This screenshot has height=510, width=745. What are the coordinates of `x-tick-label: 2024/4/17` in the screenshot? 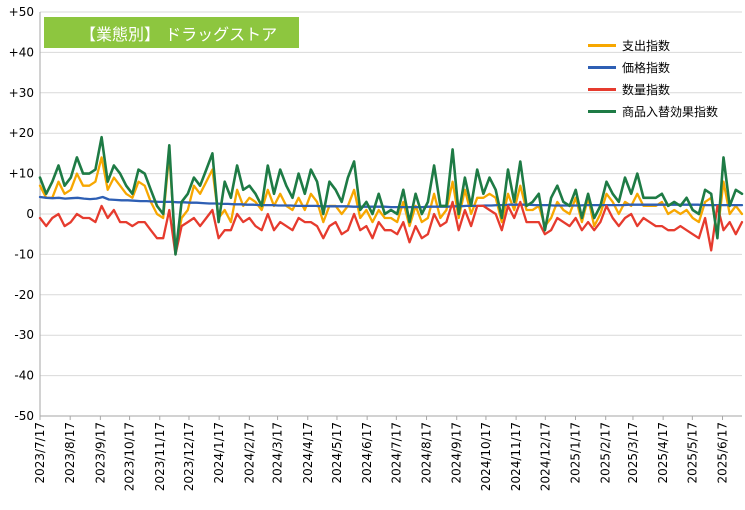 It's located at (308, 453).